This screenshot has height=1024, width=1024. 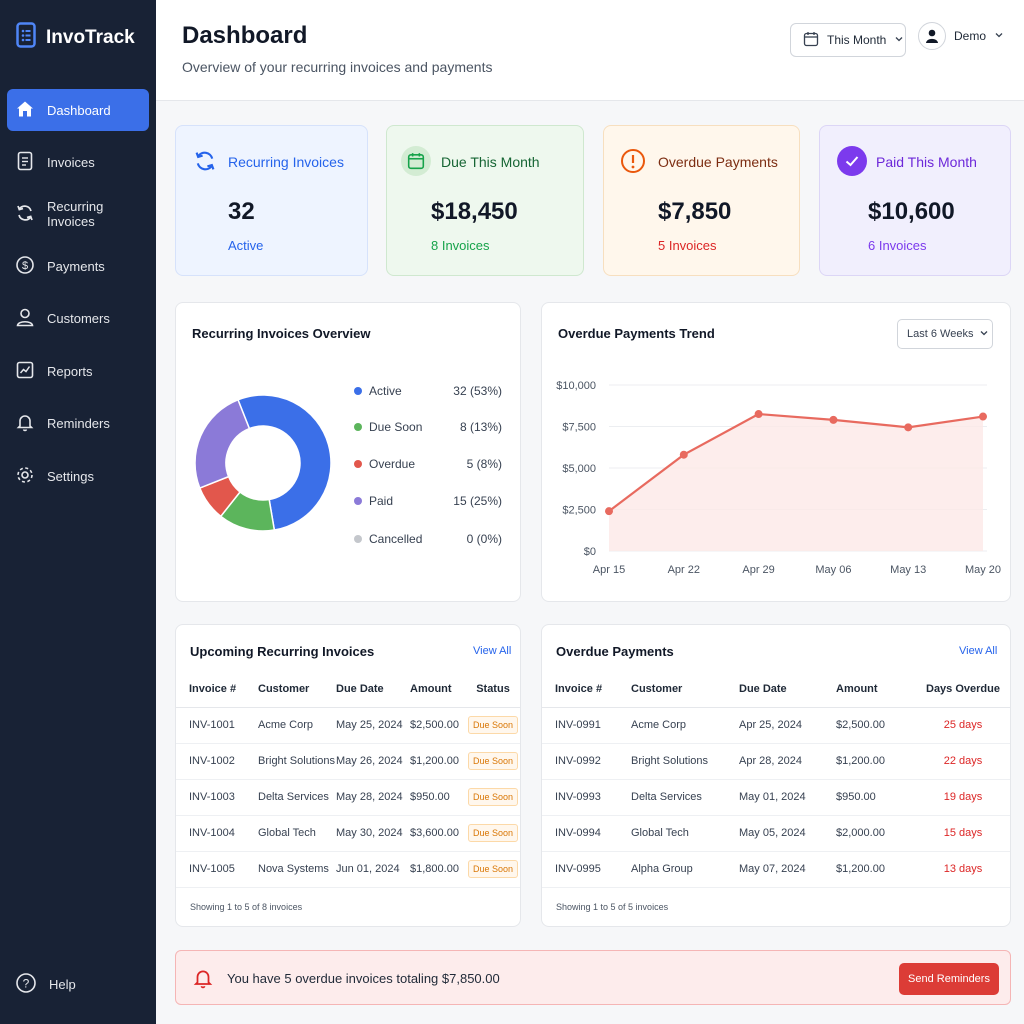 I want to click on legend-count: 8, so click(x=463, y=427).